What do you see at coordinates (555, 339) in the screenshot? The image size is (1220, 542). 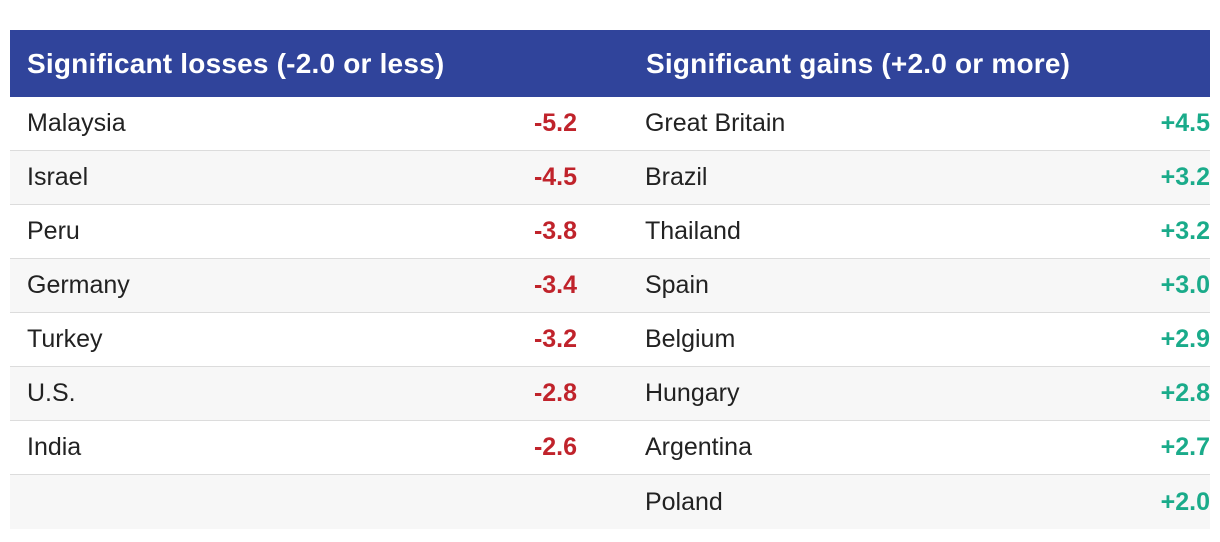 I see `loss-value: -3.2` at bounding box center [555, 339].